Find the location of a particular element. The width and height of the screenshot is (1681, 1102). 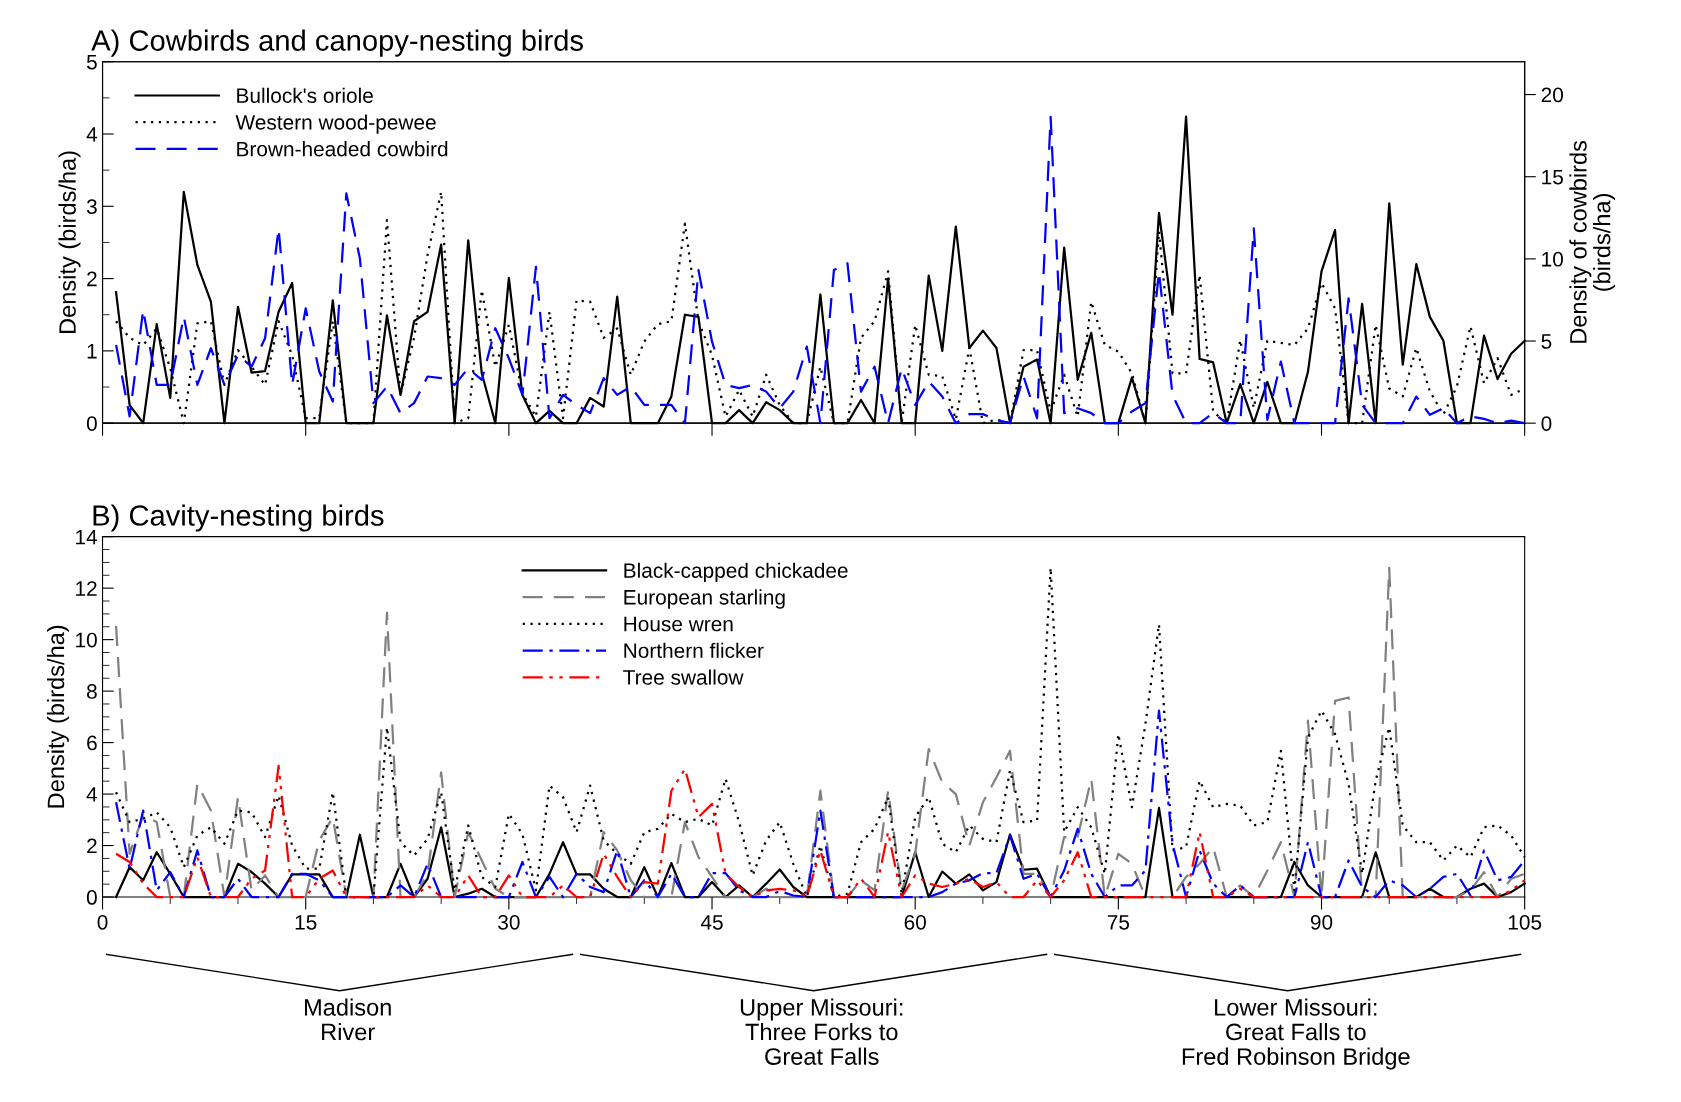

text: Lower Missouri: Great Falls to Fred Robinson Bridge is located at coordinates (1296, 1034).